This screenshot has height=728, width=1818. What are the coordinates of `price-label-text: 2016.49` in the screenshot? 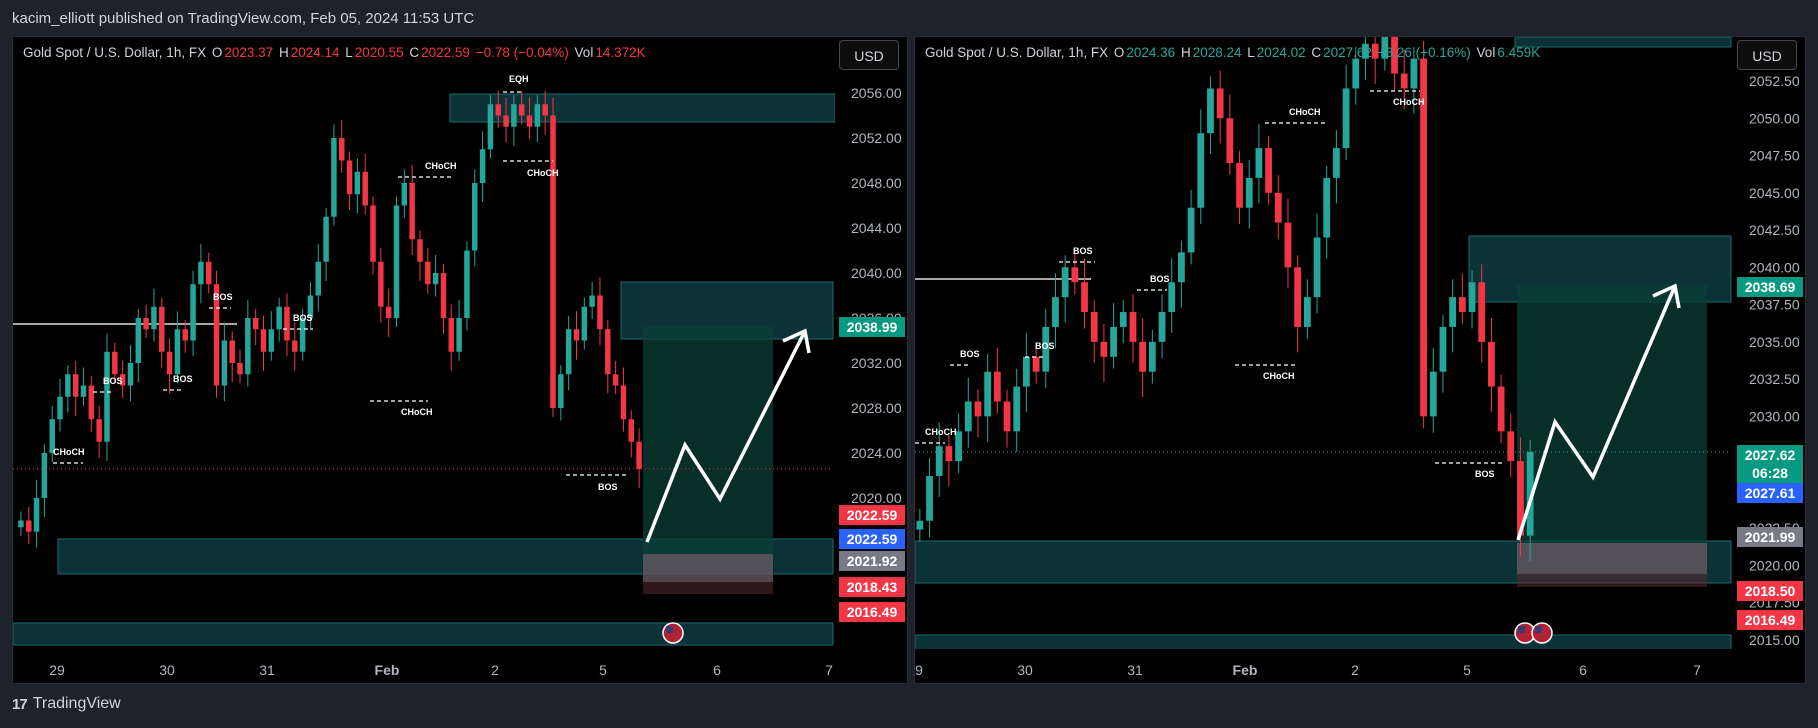 It's located at (872, 612).